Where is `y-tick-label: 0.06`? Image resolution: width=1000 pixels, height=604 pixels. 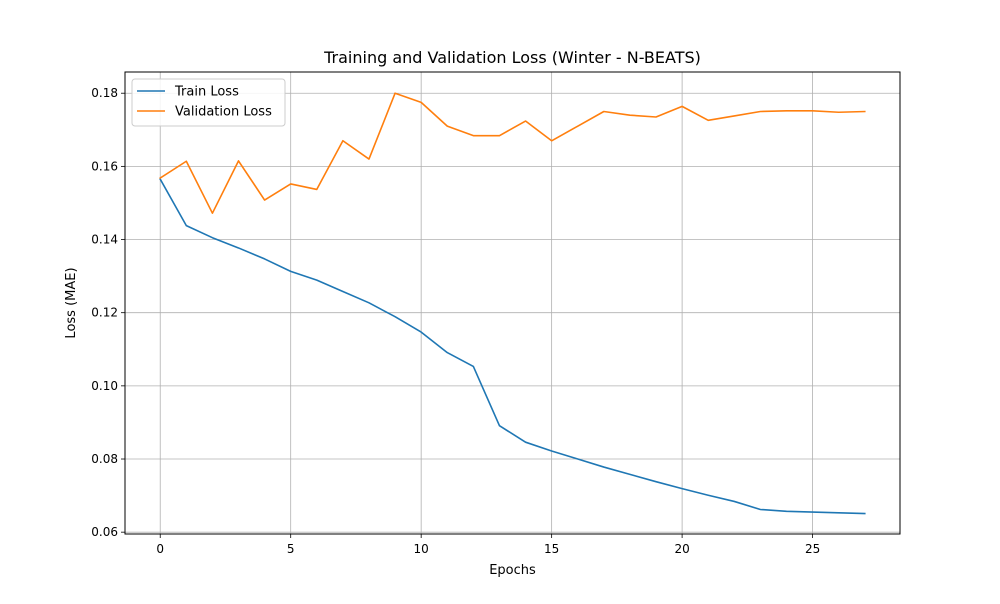
y-tick-label: 0.06 is located at coordinates (104, 532).